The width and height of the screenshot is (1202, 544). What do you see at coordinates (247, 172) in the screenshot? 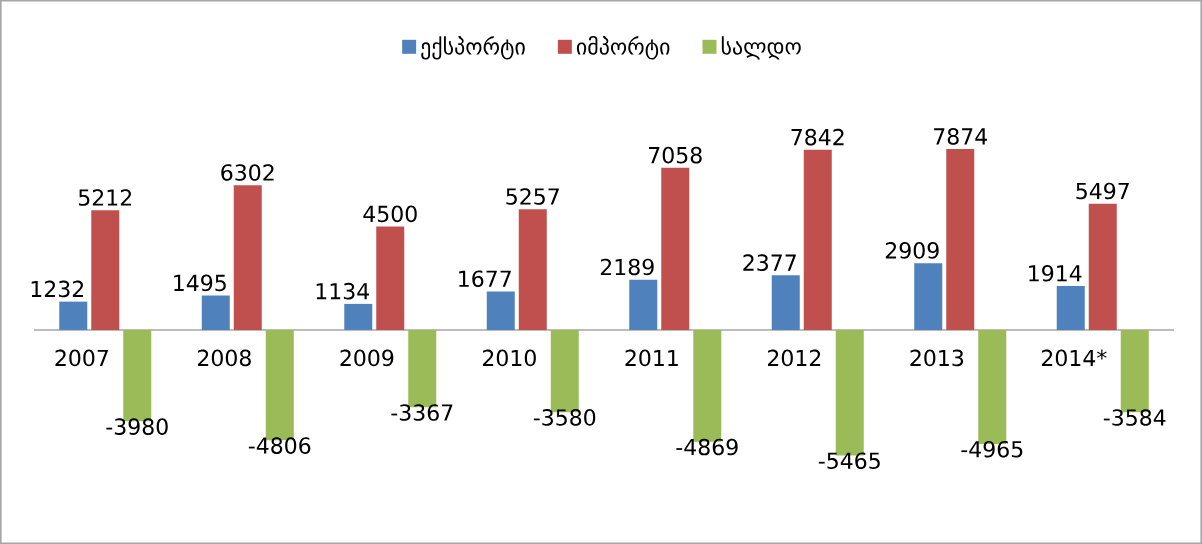
I see `data-label: 6302` at bounding box center [247, 172].